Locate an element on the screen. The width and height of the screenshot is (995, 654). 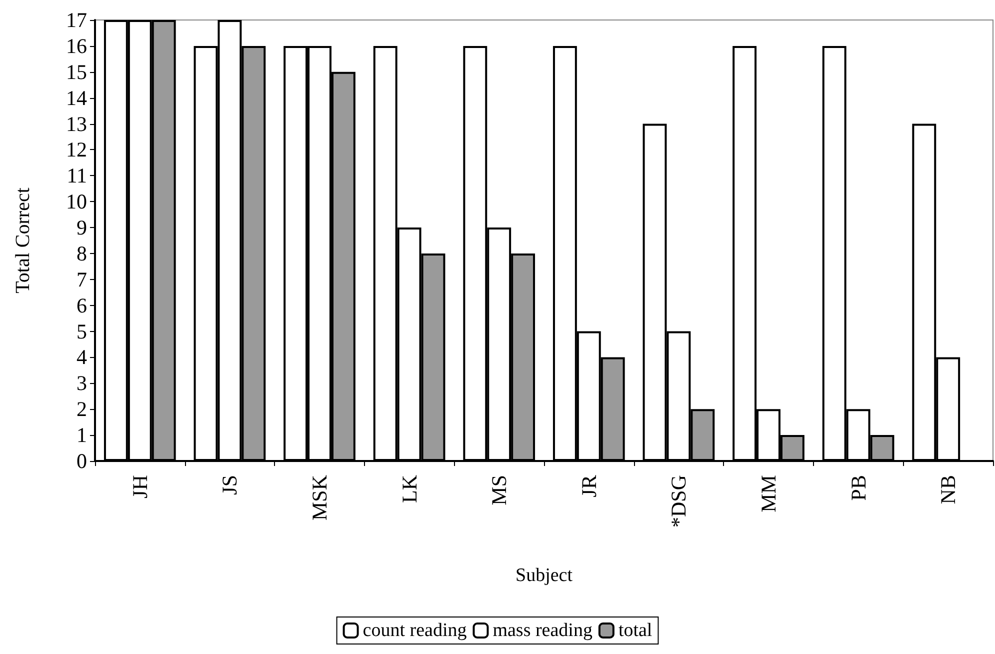
y-tick-label: 7 is located at coordinates (81, 279).